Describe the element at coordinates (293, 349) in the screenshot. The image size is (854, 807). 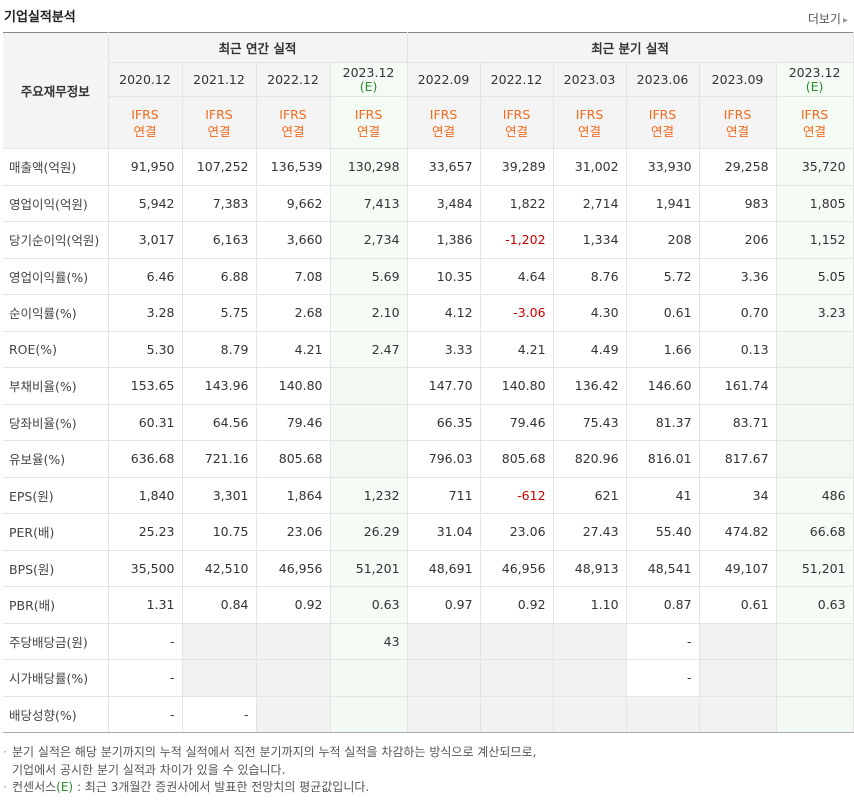
I see `table-cell: 4.21` at that location.